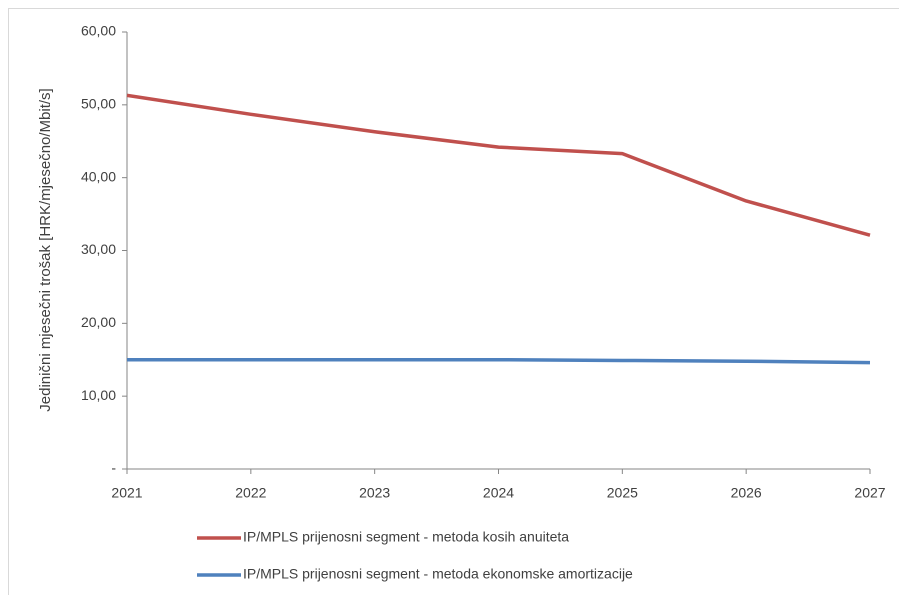  I want to click on y-tick-label: 40,00, so click(98, 176).